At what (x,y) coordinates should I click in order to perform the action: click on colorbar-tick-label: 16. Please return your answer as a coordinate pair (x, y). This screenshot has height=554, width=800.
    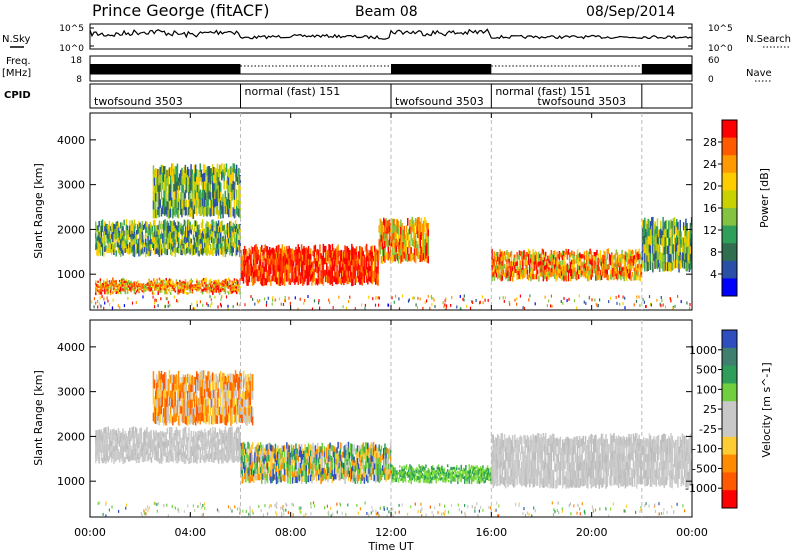
    Looking at the image, I should click on (710, 208).